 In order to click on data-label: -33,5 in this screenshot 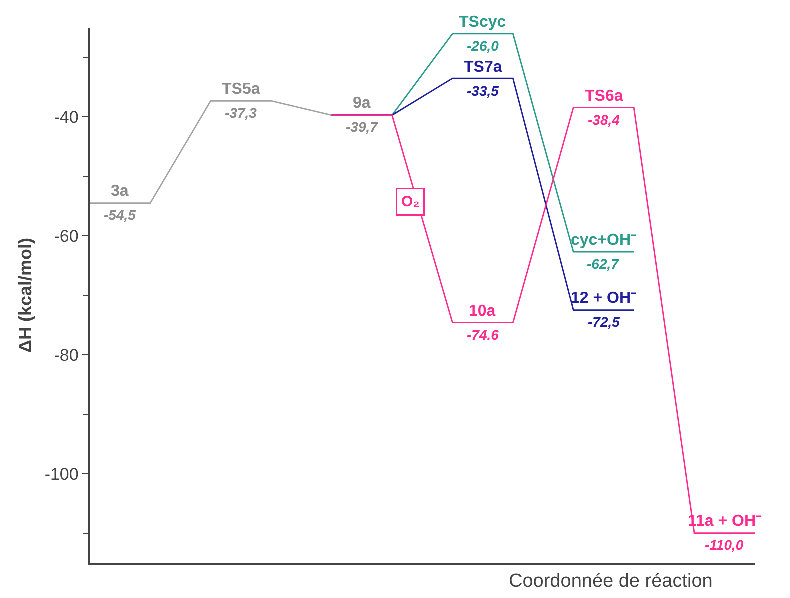, I will do `click(483, 91)`.